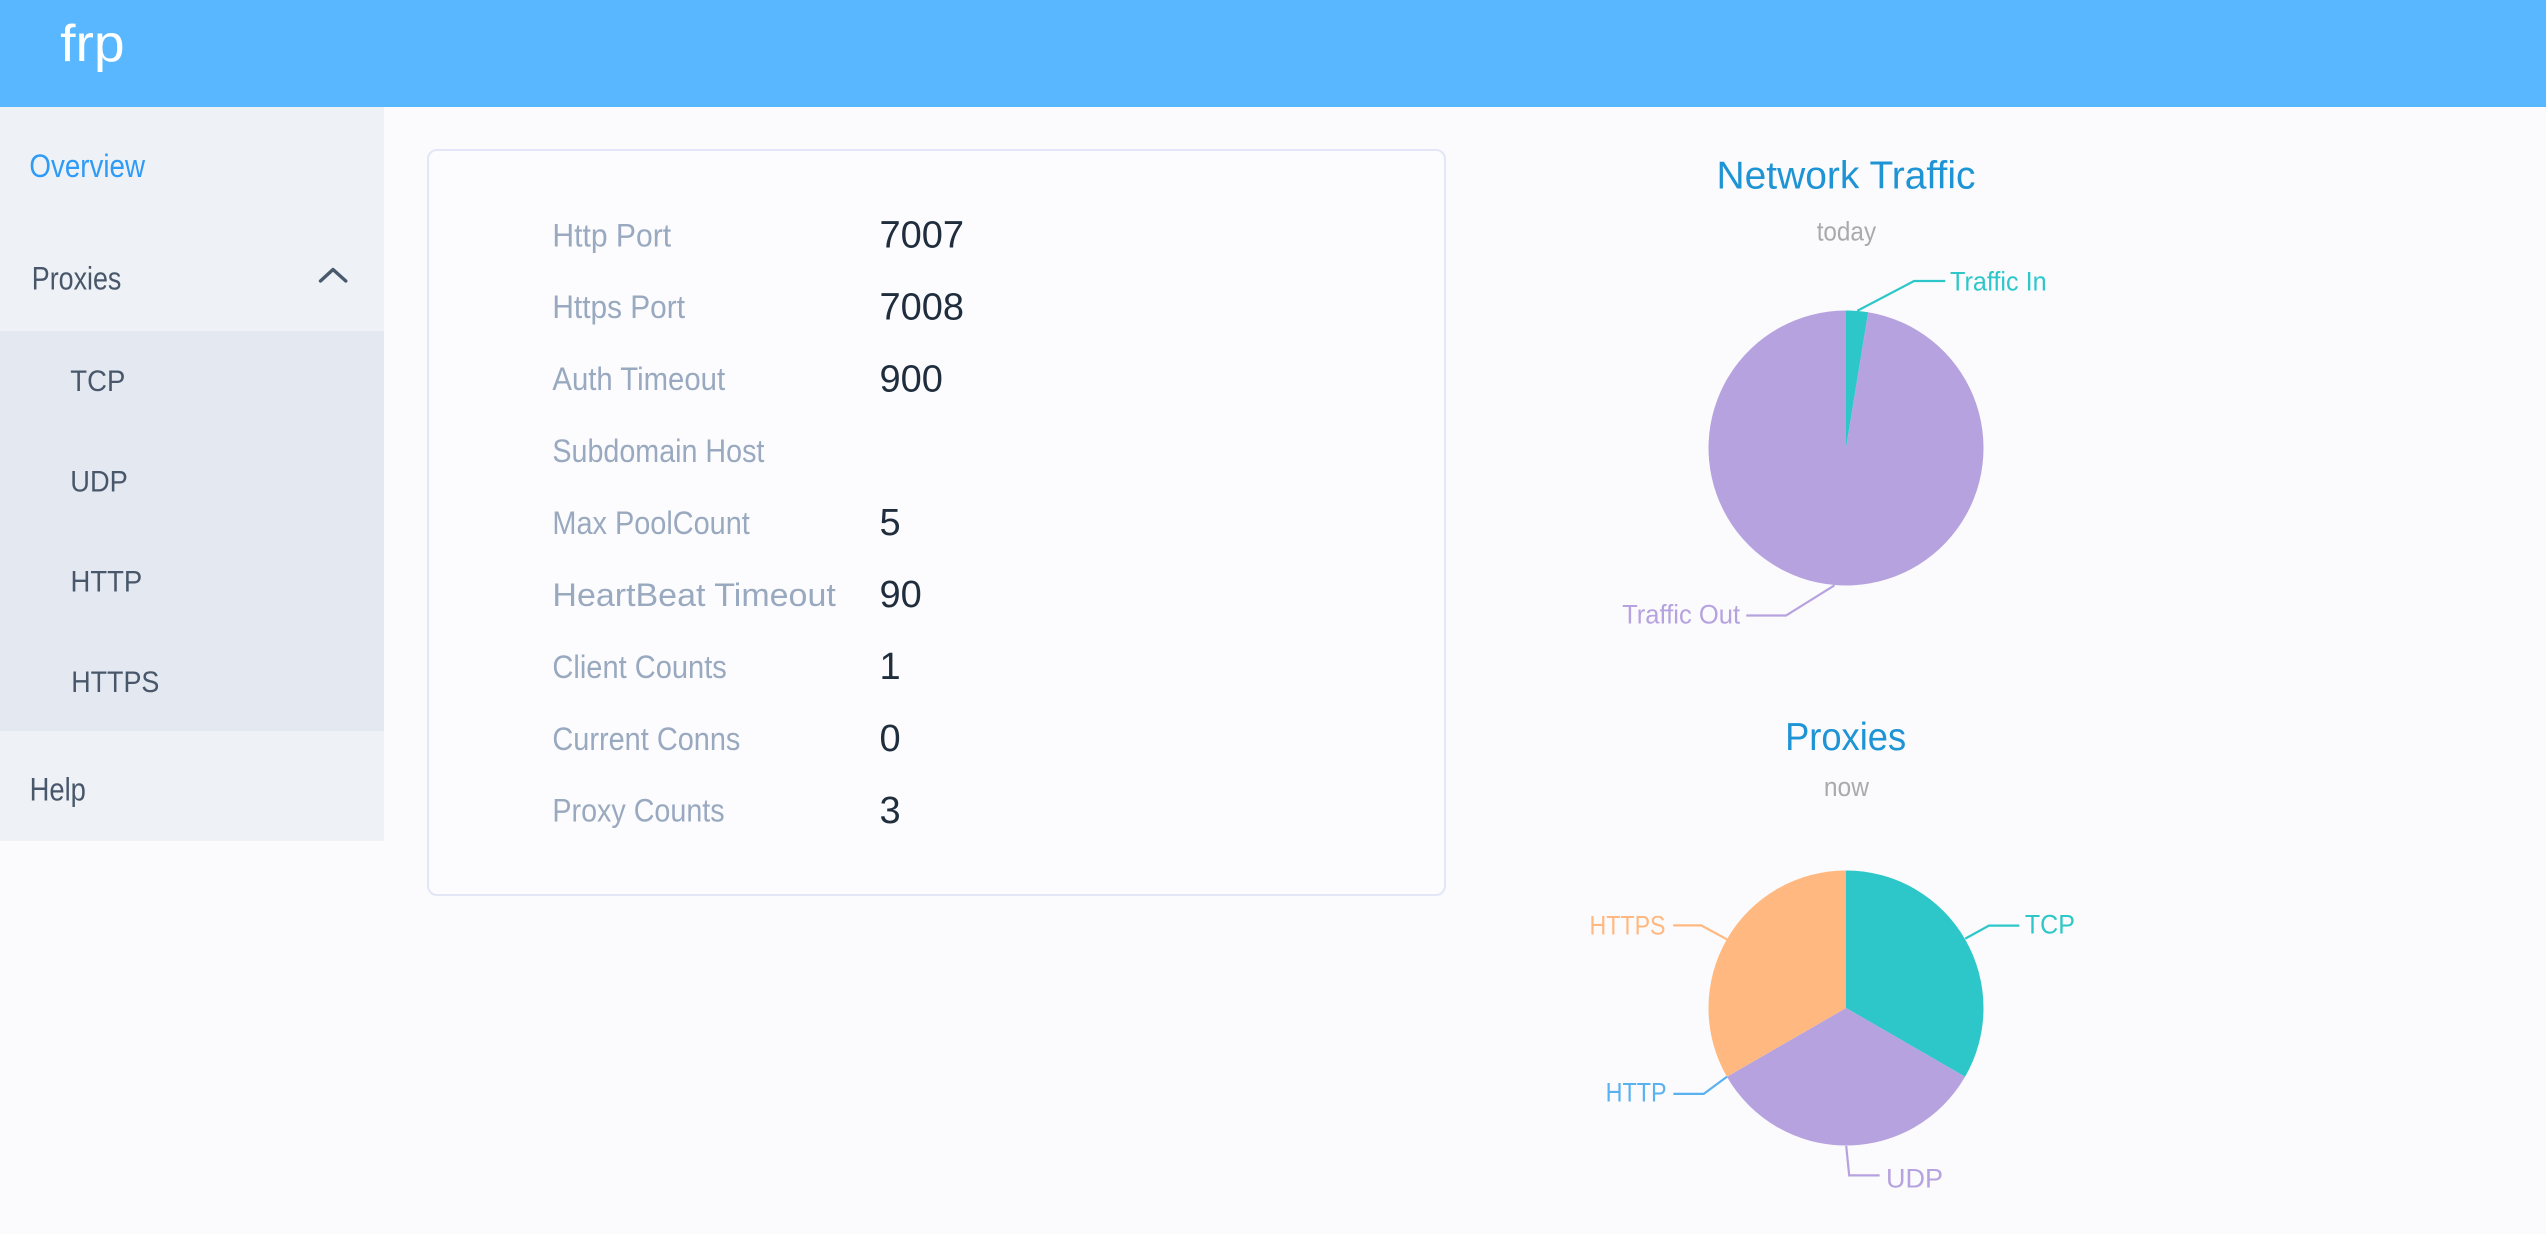 The width and height of the screenshot is (2546, 1234). Describe the element at coordinates (650, 523) in the screenshot. I see `svg-text: Max PoolCount` at that location.